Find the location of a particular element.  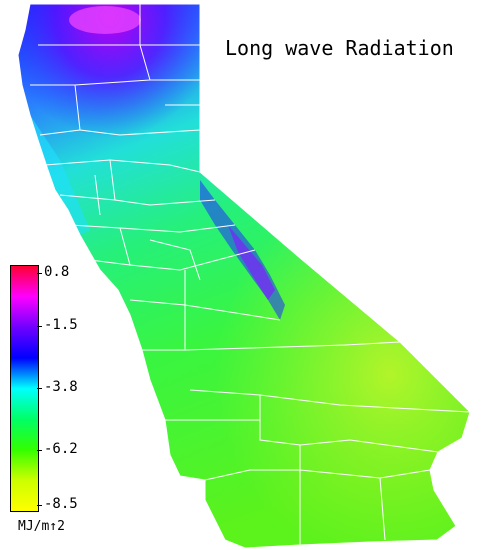

map-title: Long wave Radiation is located at coordinates (339, 48).